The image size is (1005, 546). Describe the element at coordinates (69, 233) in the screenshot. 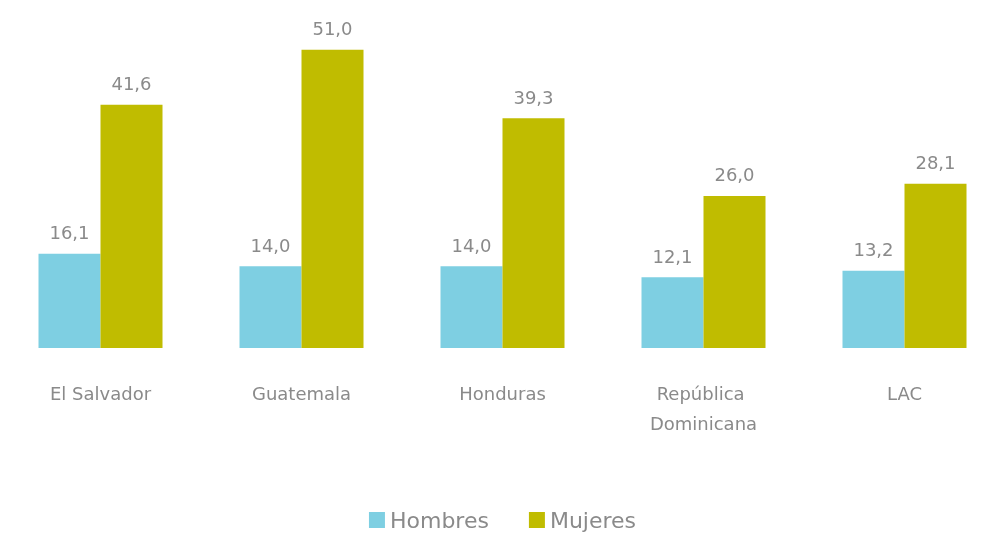

I see `data-label: 16,1` at that location.